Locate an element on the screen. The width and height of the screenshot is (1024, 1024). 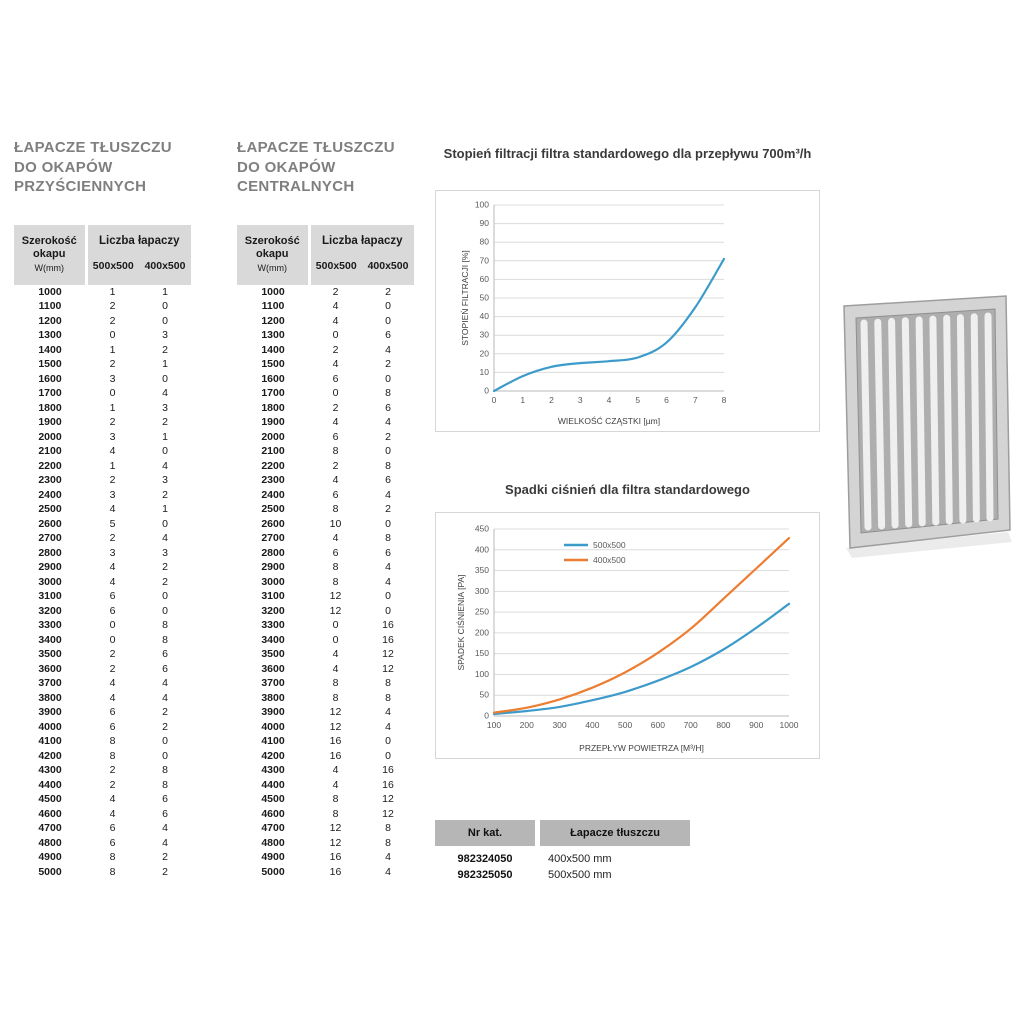
table-row: 4700 12 8 is located at coordinates (325, 828).